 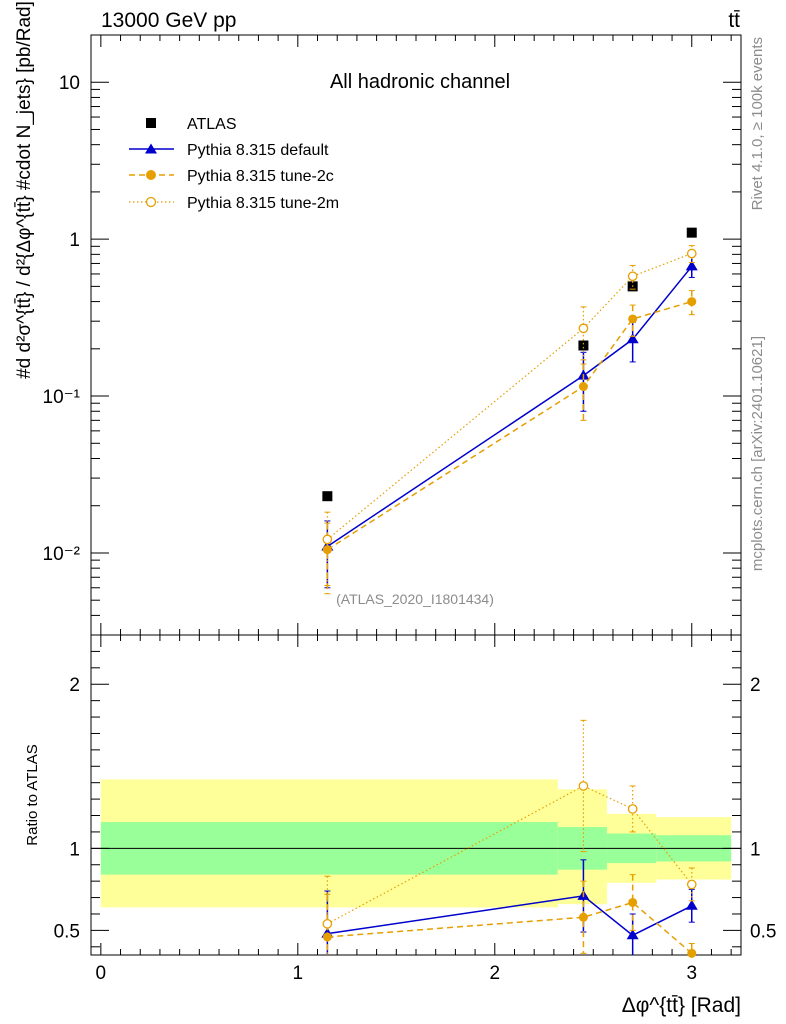 I want to click on header-right: tt̄, so click(x=734, y=20).